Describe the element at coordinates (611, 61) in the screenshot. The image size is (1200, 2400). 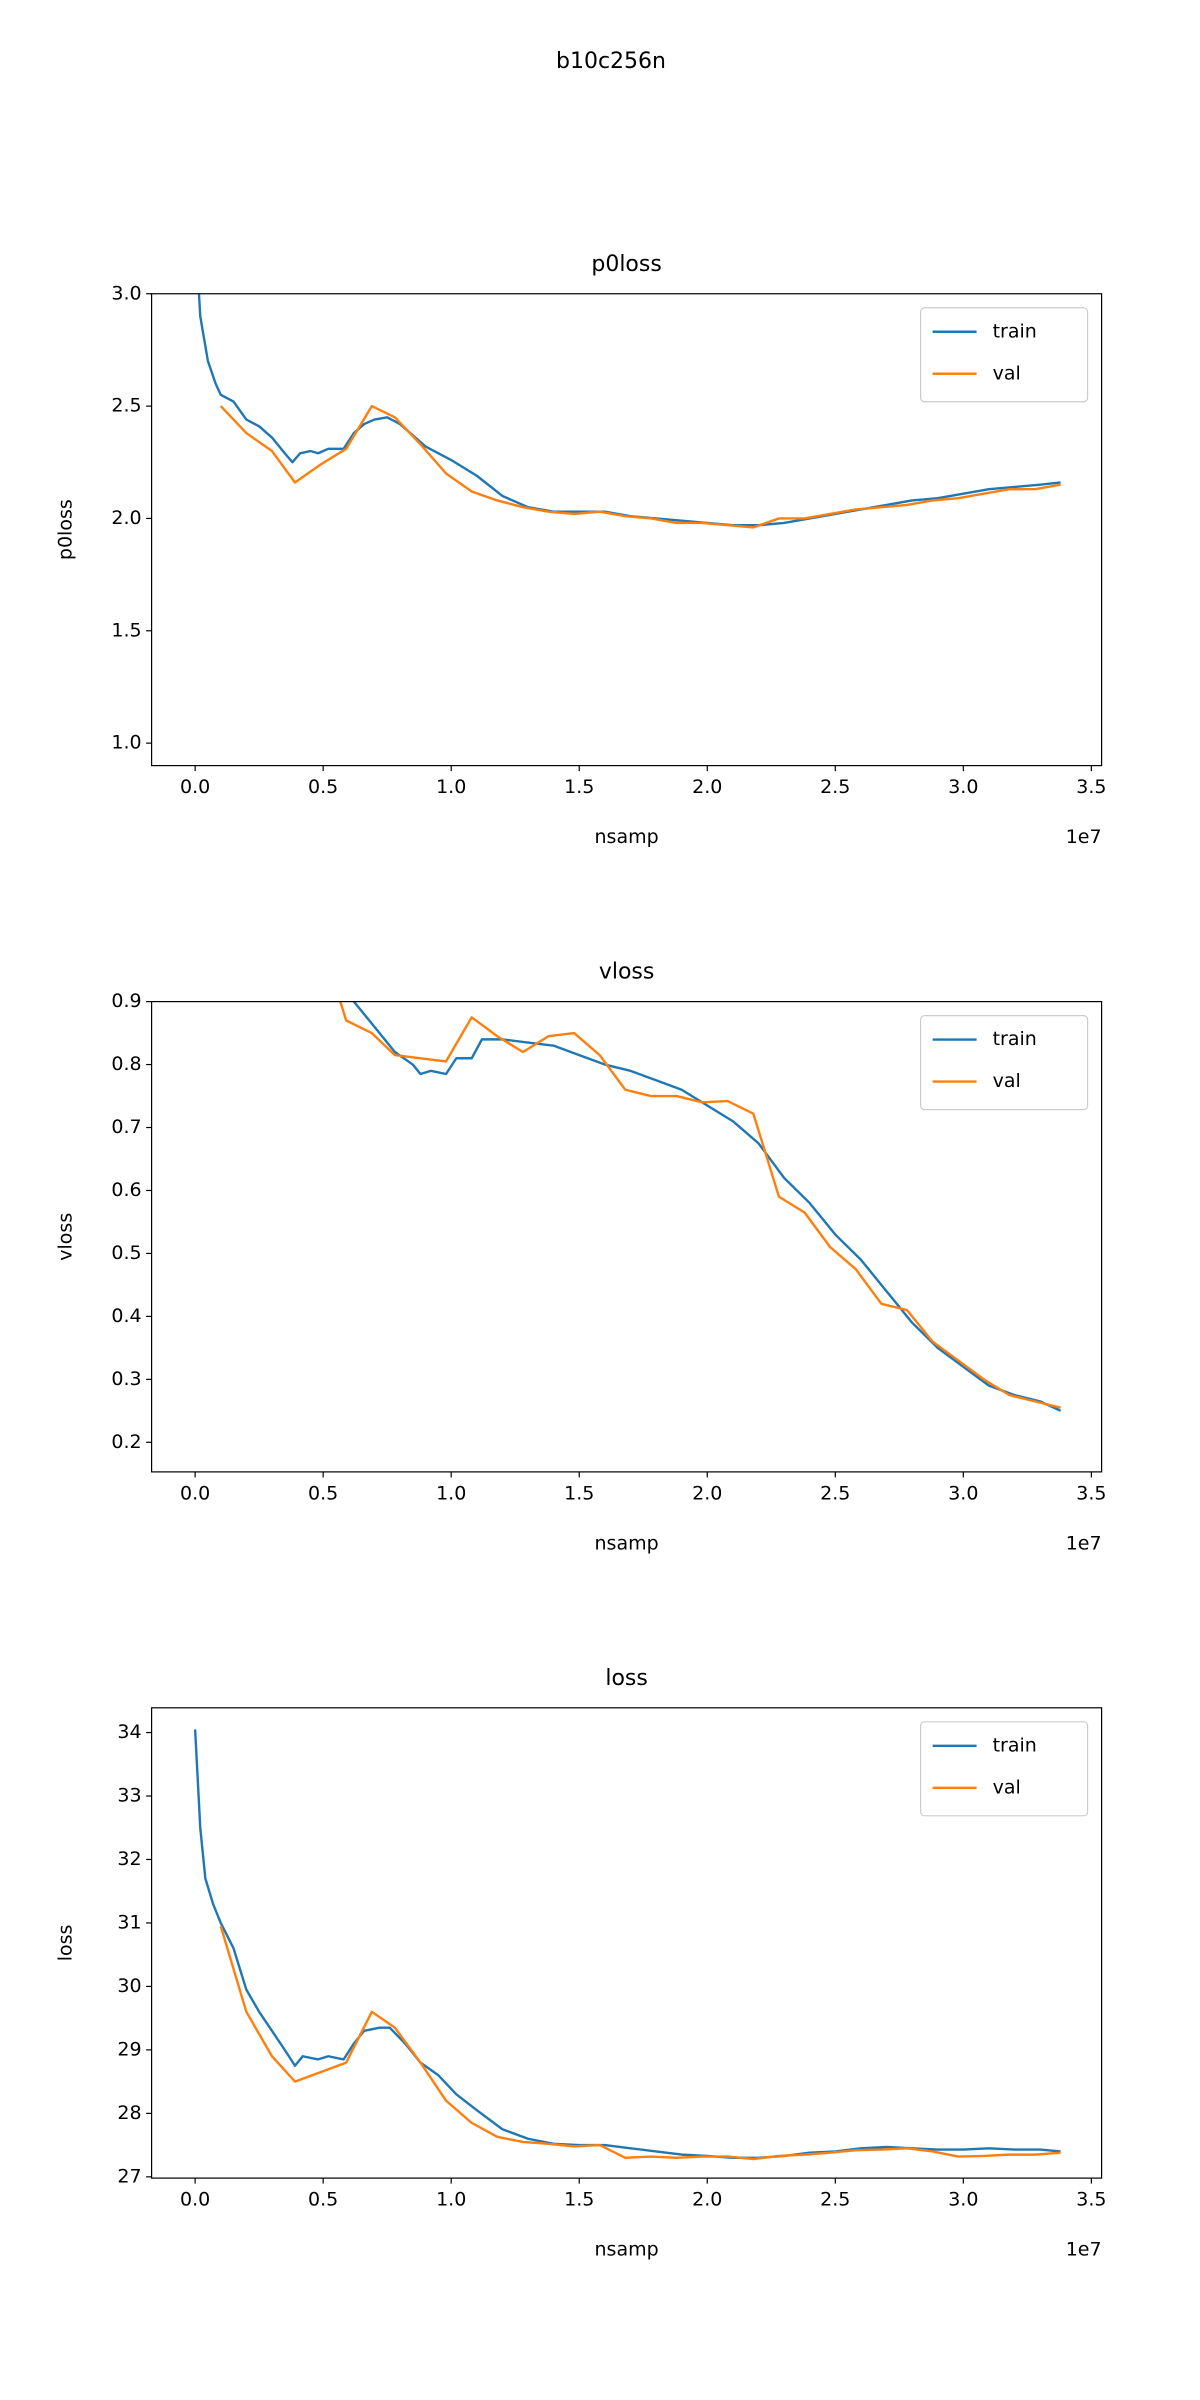
I see `figure-title: b10c256n` at that location.